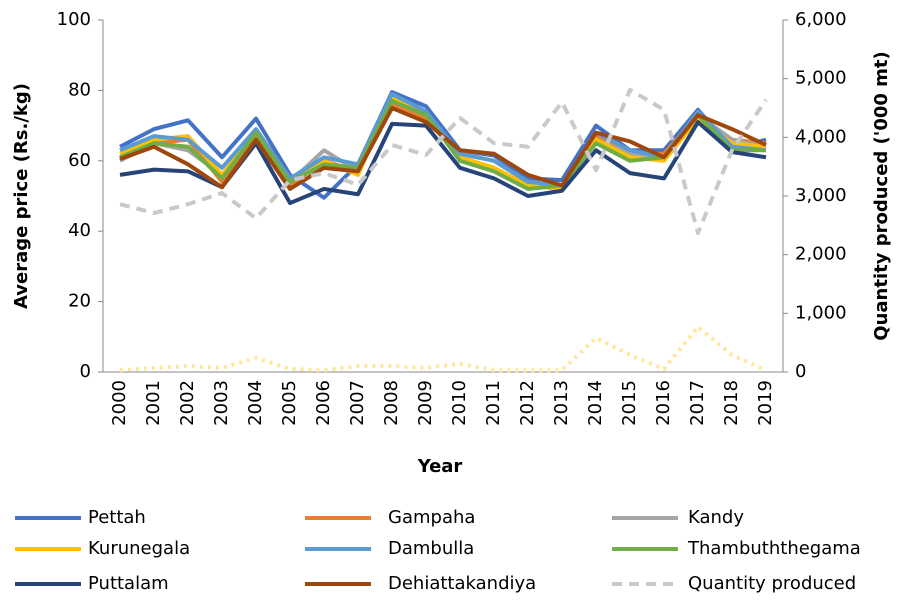 The height and width of the screenshot is (606, 905). I want to click on x-tick-label: 2011, so click(493, 403).